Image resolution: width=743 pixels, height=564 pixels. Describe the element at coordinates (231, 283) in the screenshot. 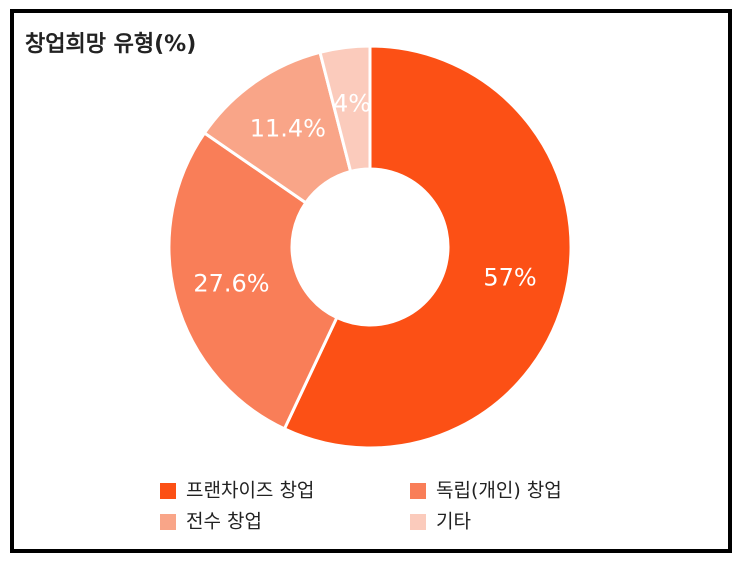

I see `data-label: 27.6%` at that location.